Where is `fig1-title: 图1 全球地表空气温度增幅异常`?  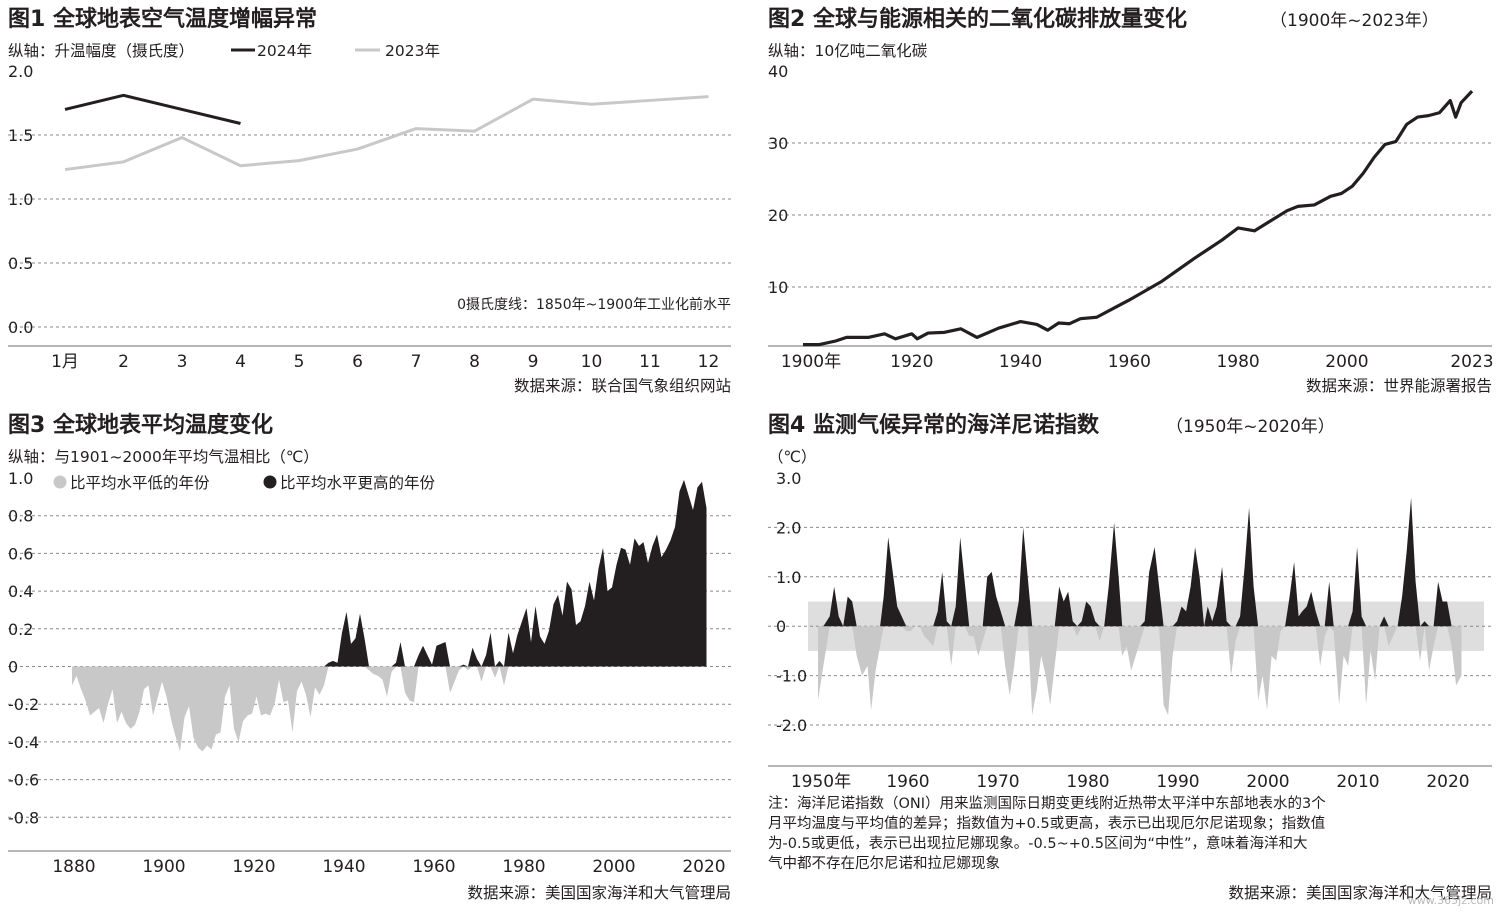 fig1-title: 图1 全球地表空气温度增幅异常 is located at coordinates (162, 19).